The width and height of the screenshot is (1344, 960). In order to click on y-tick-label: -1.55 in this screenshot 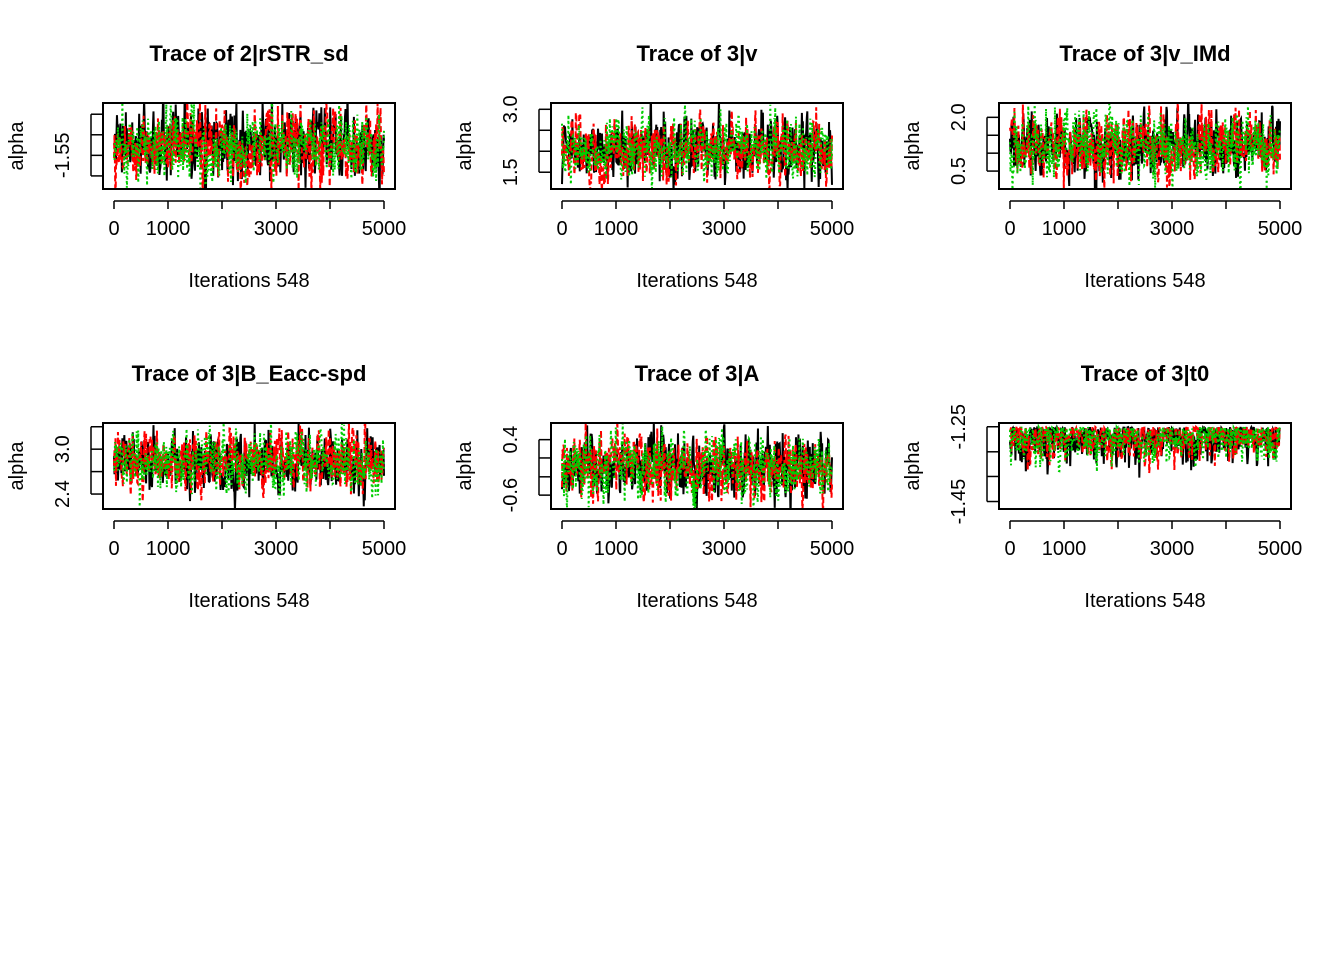, I will do `click(63, 156)`.